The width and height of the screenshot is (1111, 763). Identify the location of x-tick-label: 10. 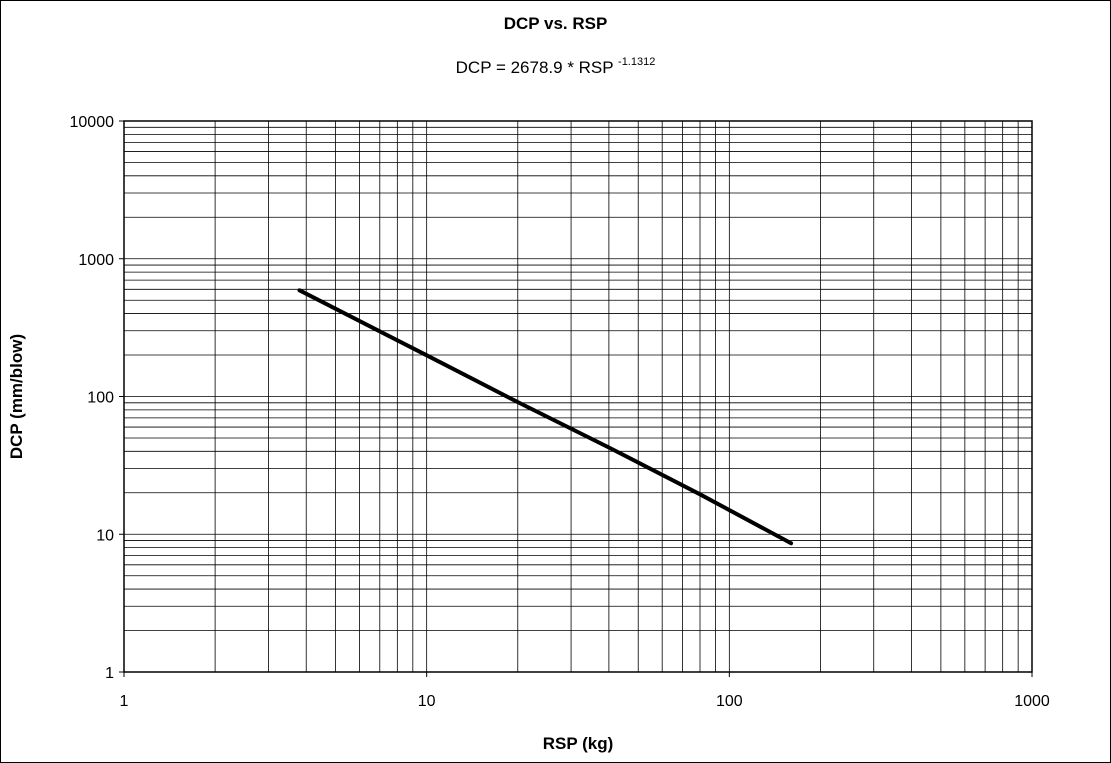
(427, 701).